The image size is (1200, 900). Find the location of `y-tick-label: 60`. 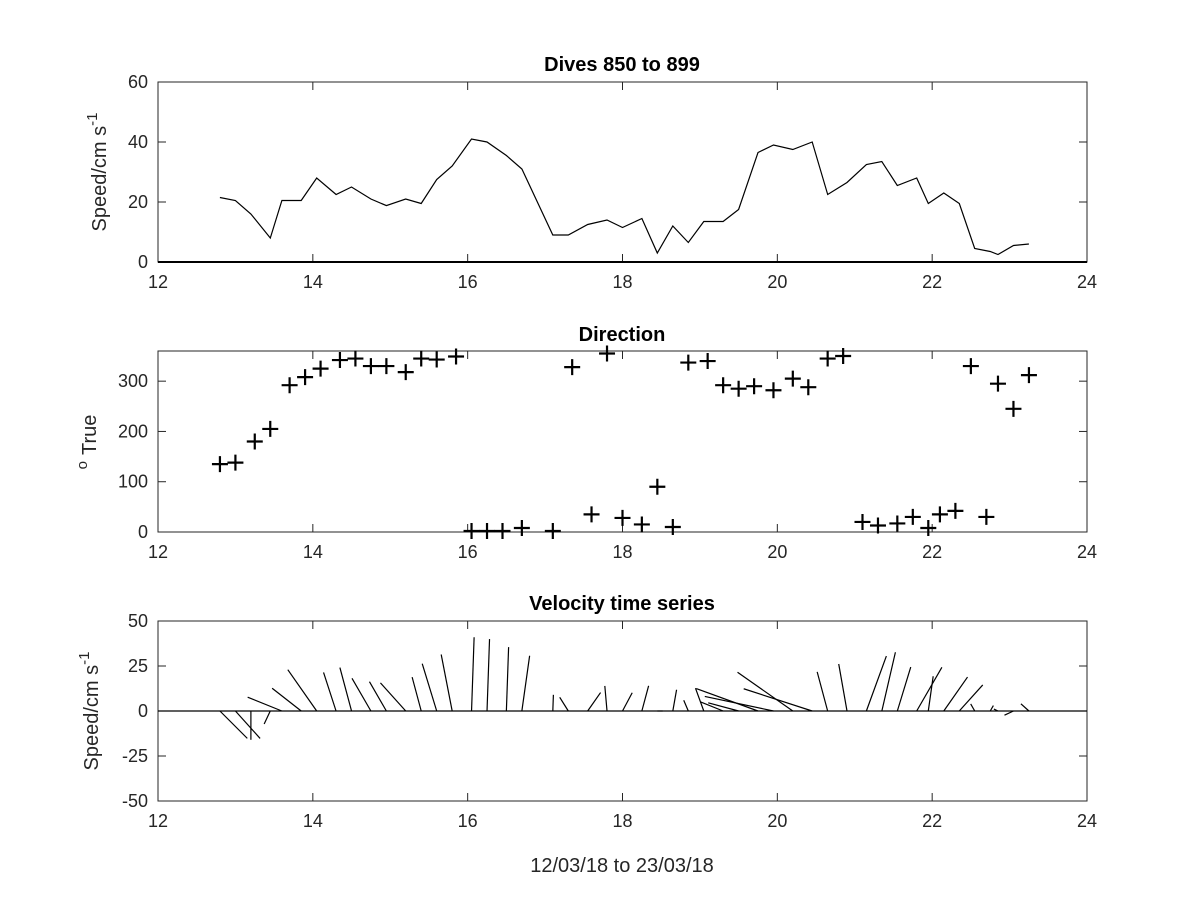

y-tick-label: 60 is located at coordinates (138, 82).